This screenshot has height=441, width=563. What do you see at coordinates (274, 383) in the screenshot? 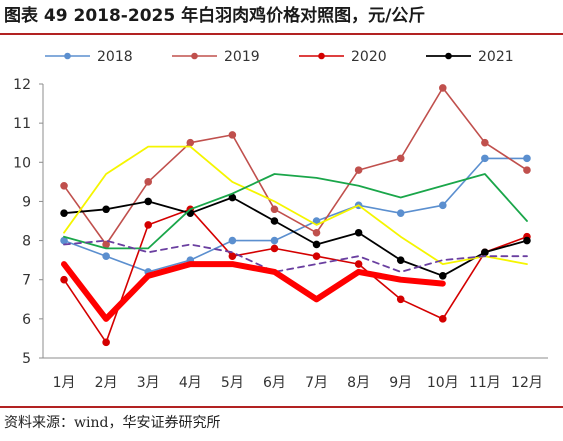
I see `x-tick-label: 6月` at bounding box center [274, 383].